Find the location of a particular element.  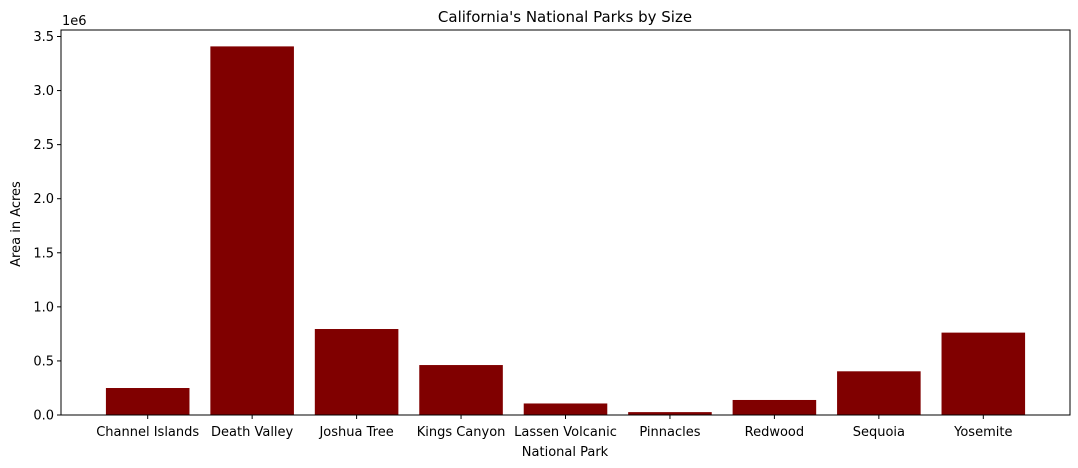

x-tick-label: Sequoia is located at coordinates (879, 432).